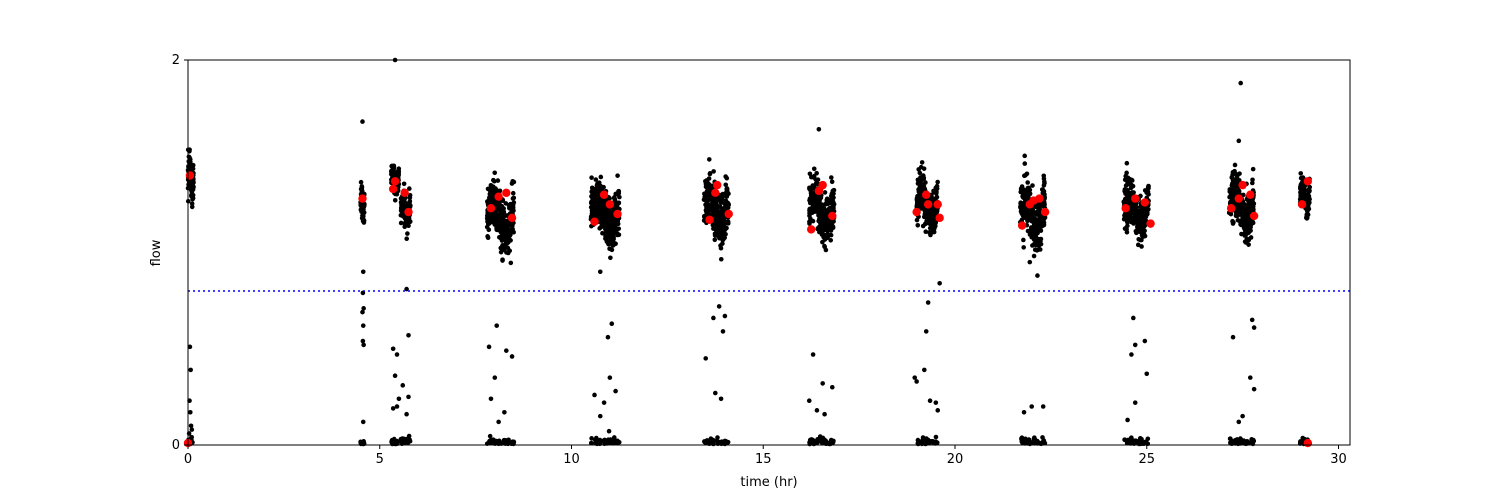  What do you see at coordinates (176, 60) in the screenshot?
I see `y-tick-label: 2` at bounding box center [176, 60].